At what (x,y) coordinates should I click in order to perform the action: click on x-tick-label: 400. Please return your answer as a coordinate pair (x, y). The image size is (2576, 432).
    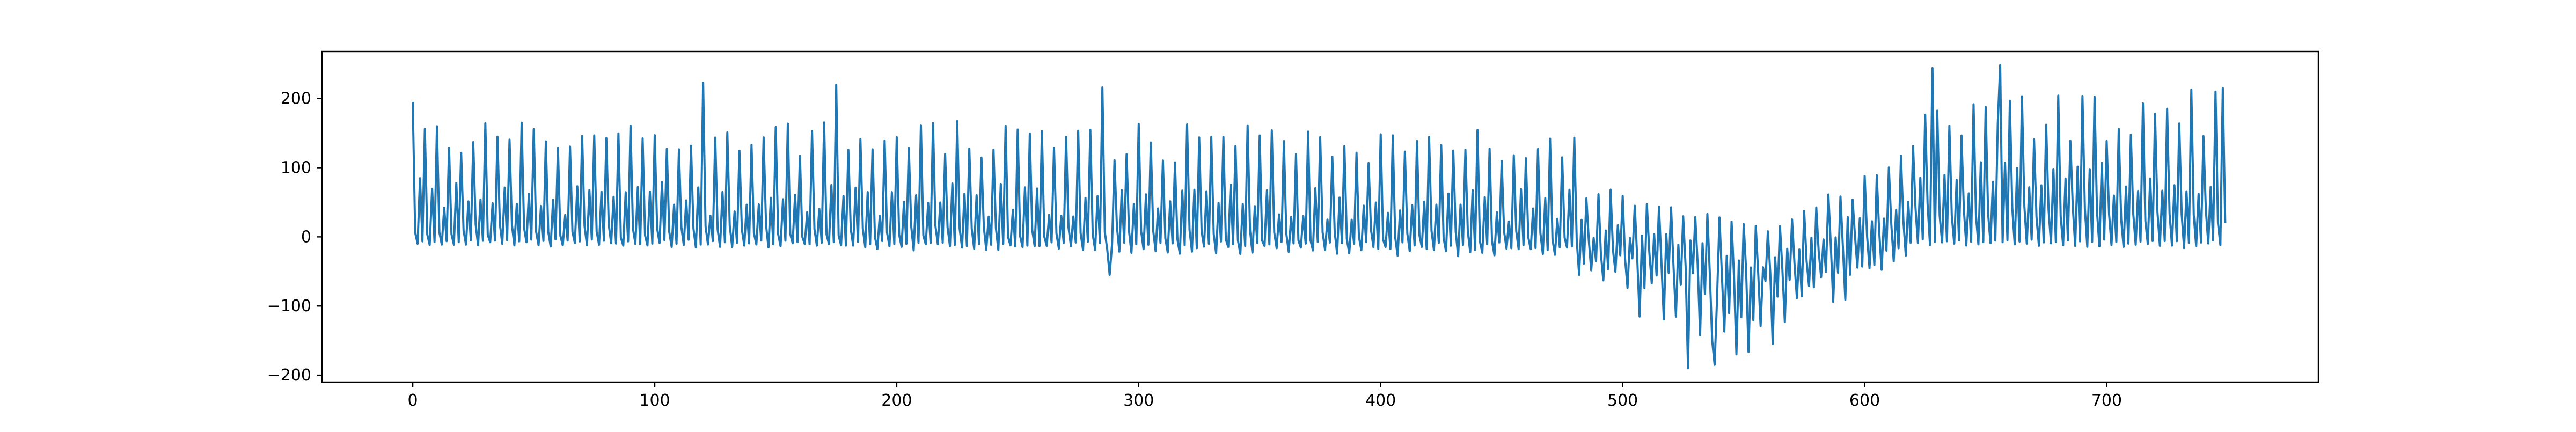
    Looking at the image, I should click on (1380, 400).